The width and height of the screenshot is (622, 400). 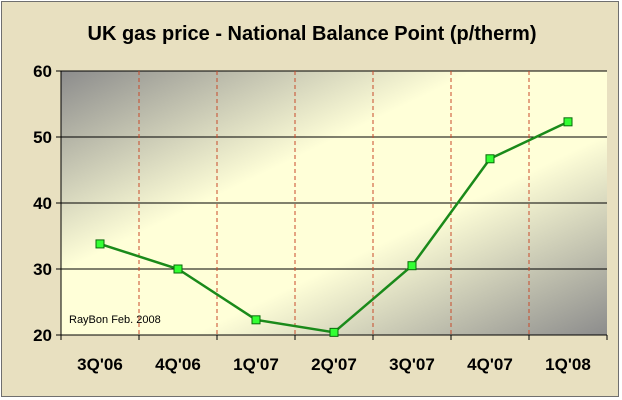 What do you see at coordinates (42, 335) in the screenshot?
I see `y-tick-label: 20` at bounding box center [42, 335].